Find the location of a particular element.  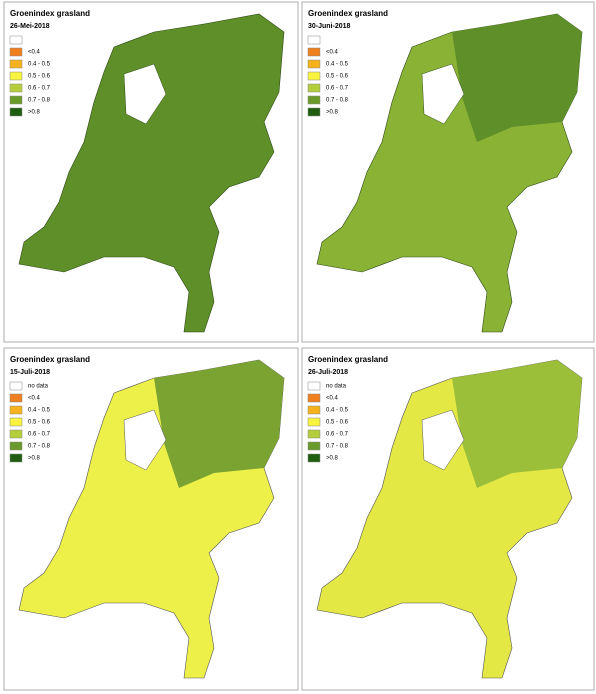

panel-date: 30-Juni-2018 is located at coordinates (329, 26).